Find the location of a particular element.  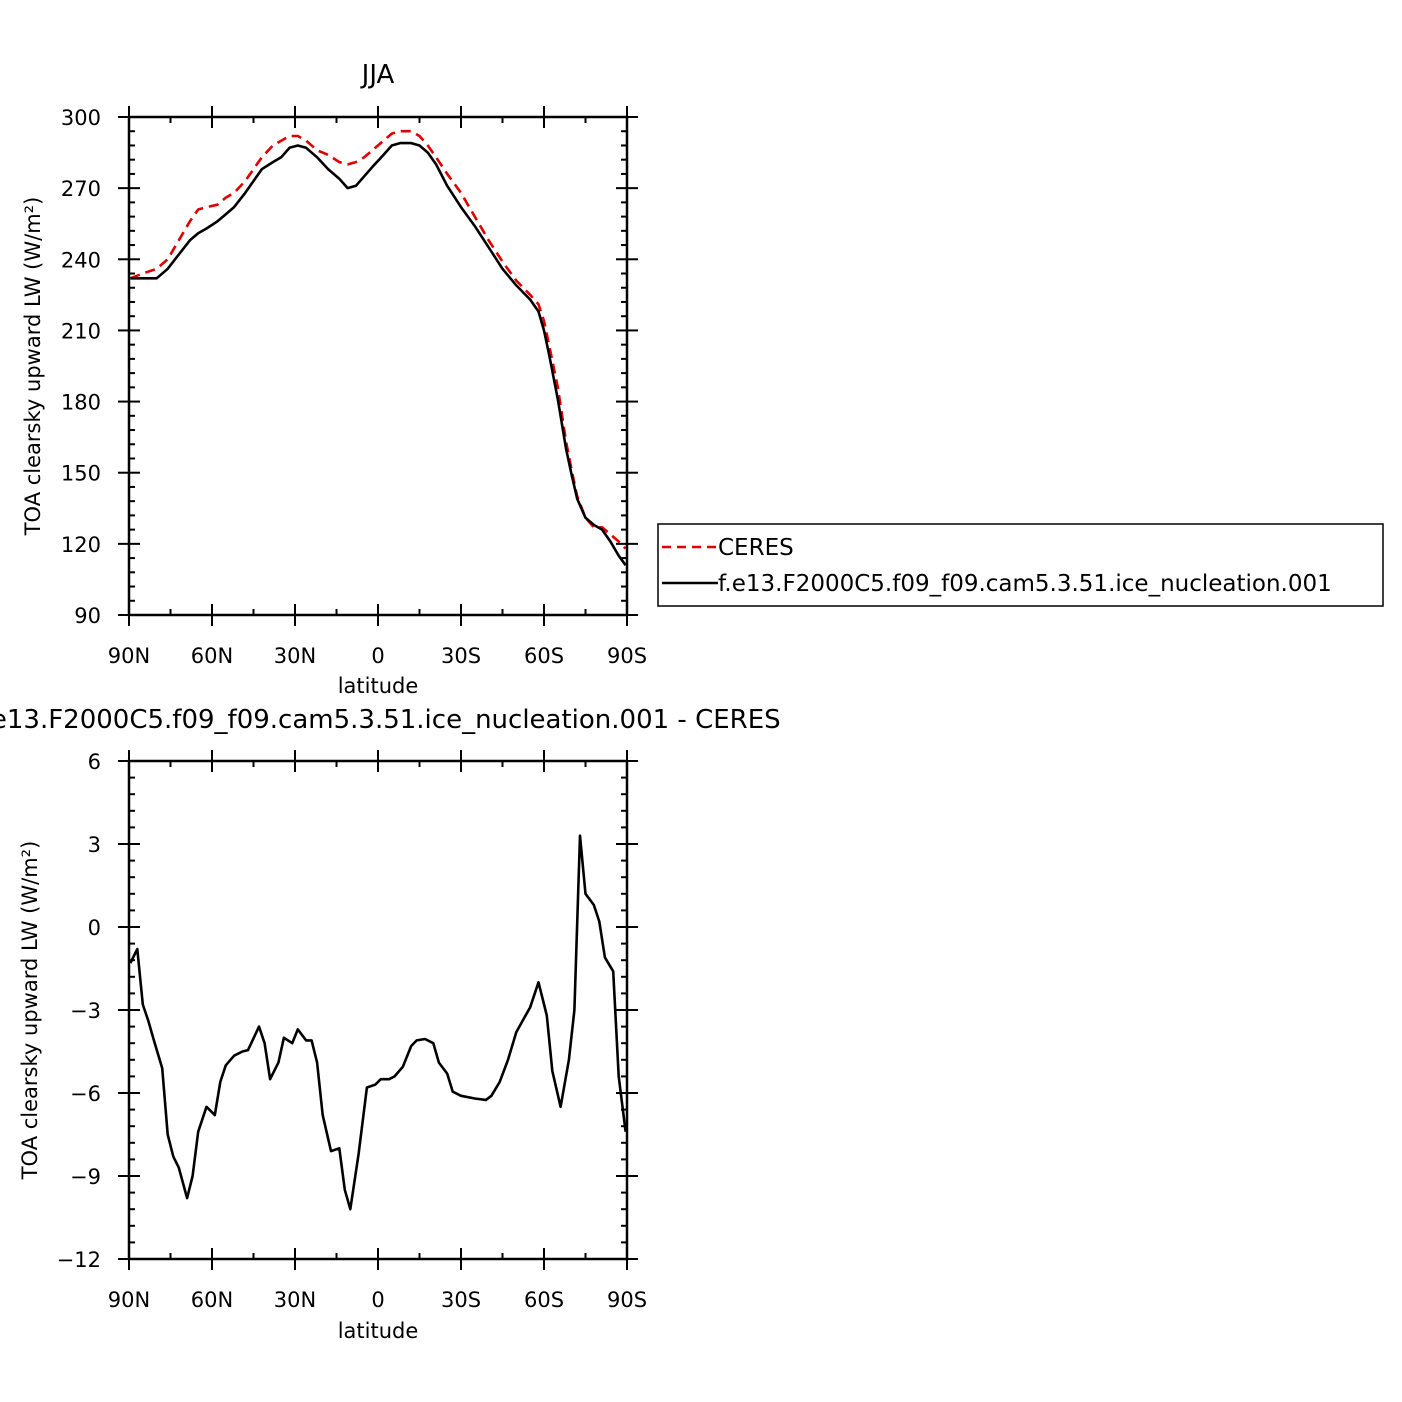

plot-frame is located at coordinates (378, 1010).